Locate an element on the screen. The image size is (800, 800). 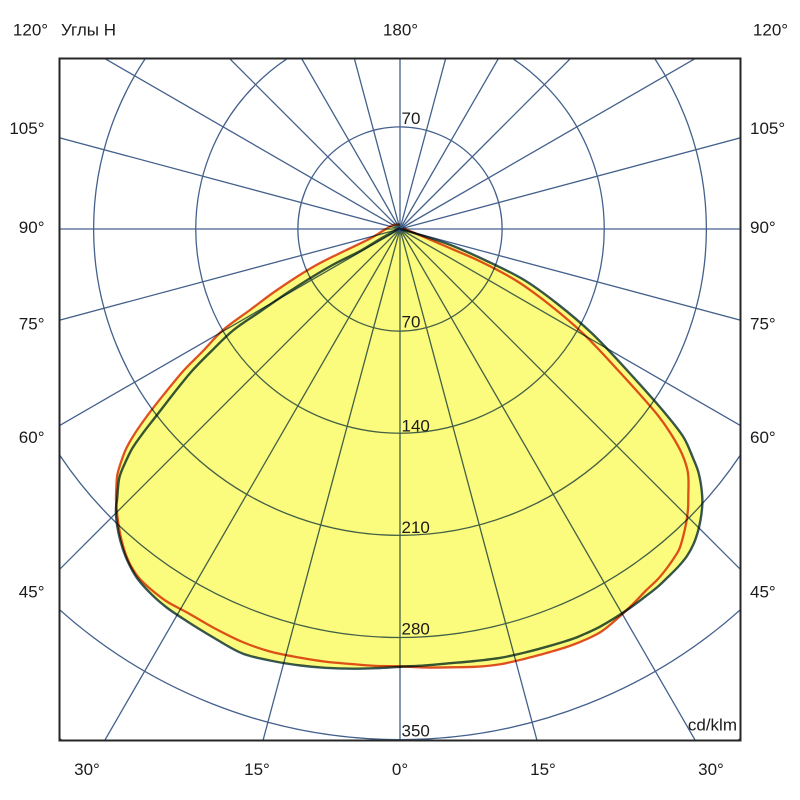
svg-text: 350 is located at coordinates (416, 730).